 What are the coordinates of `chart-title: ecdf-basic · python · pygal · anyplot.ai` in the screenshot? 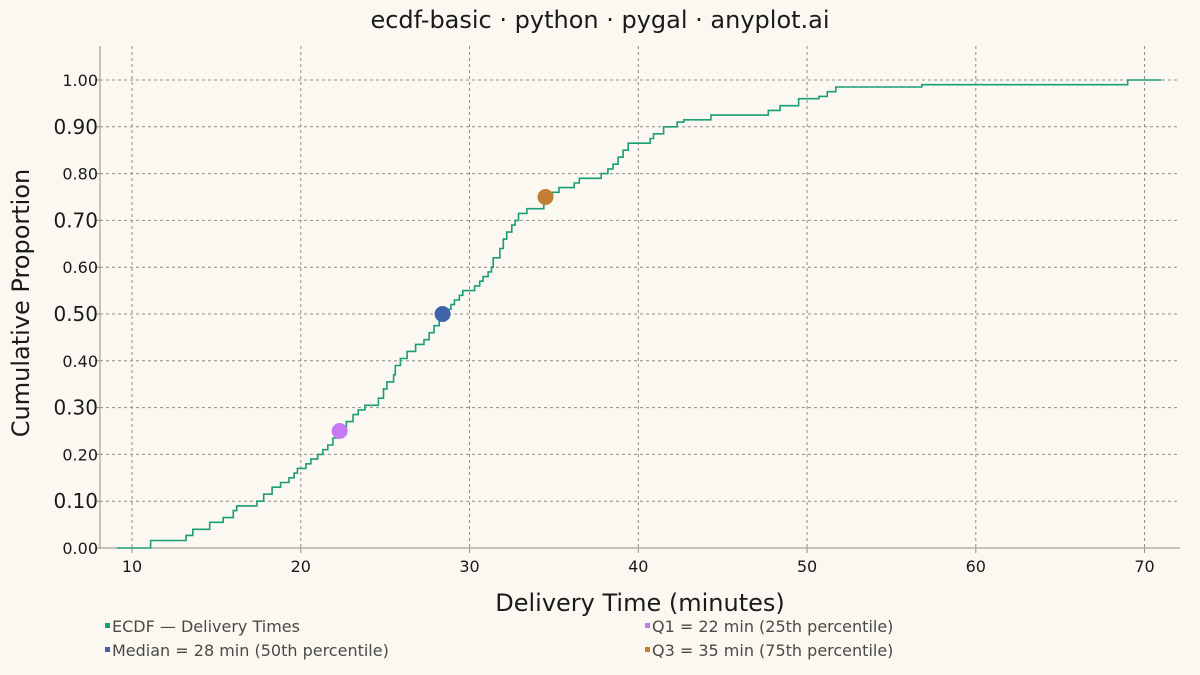 It's located at (599, 20).